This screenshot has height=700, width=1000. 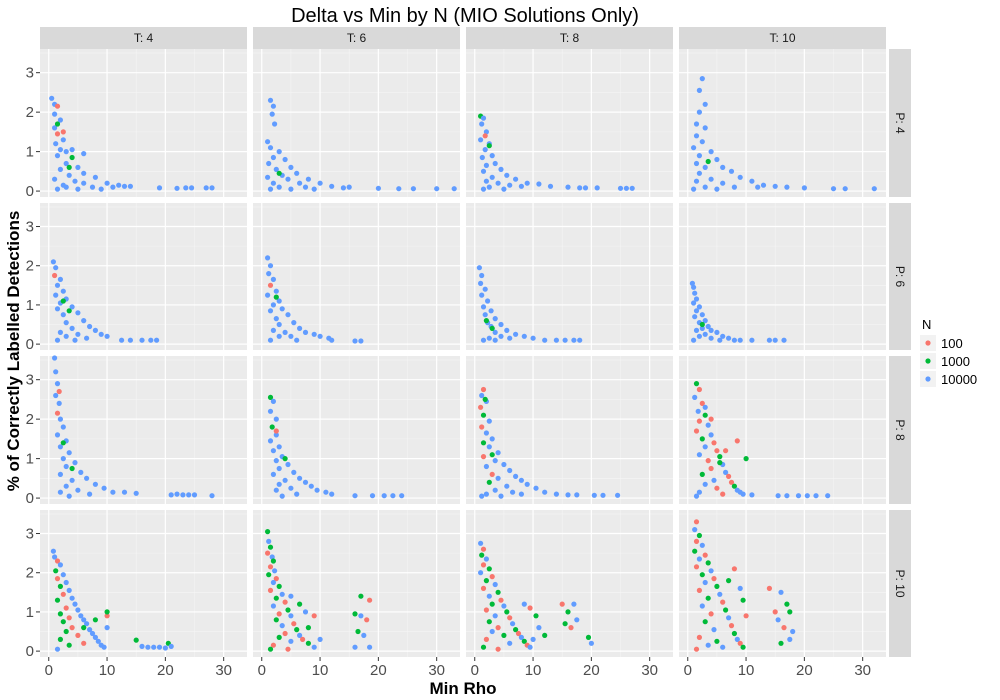 I want to click on x-tick-label: 0, so click(x=49, y=670).